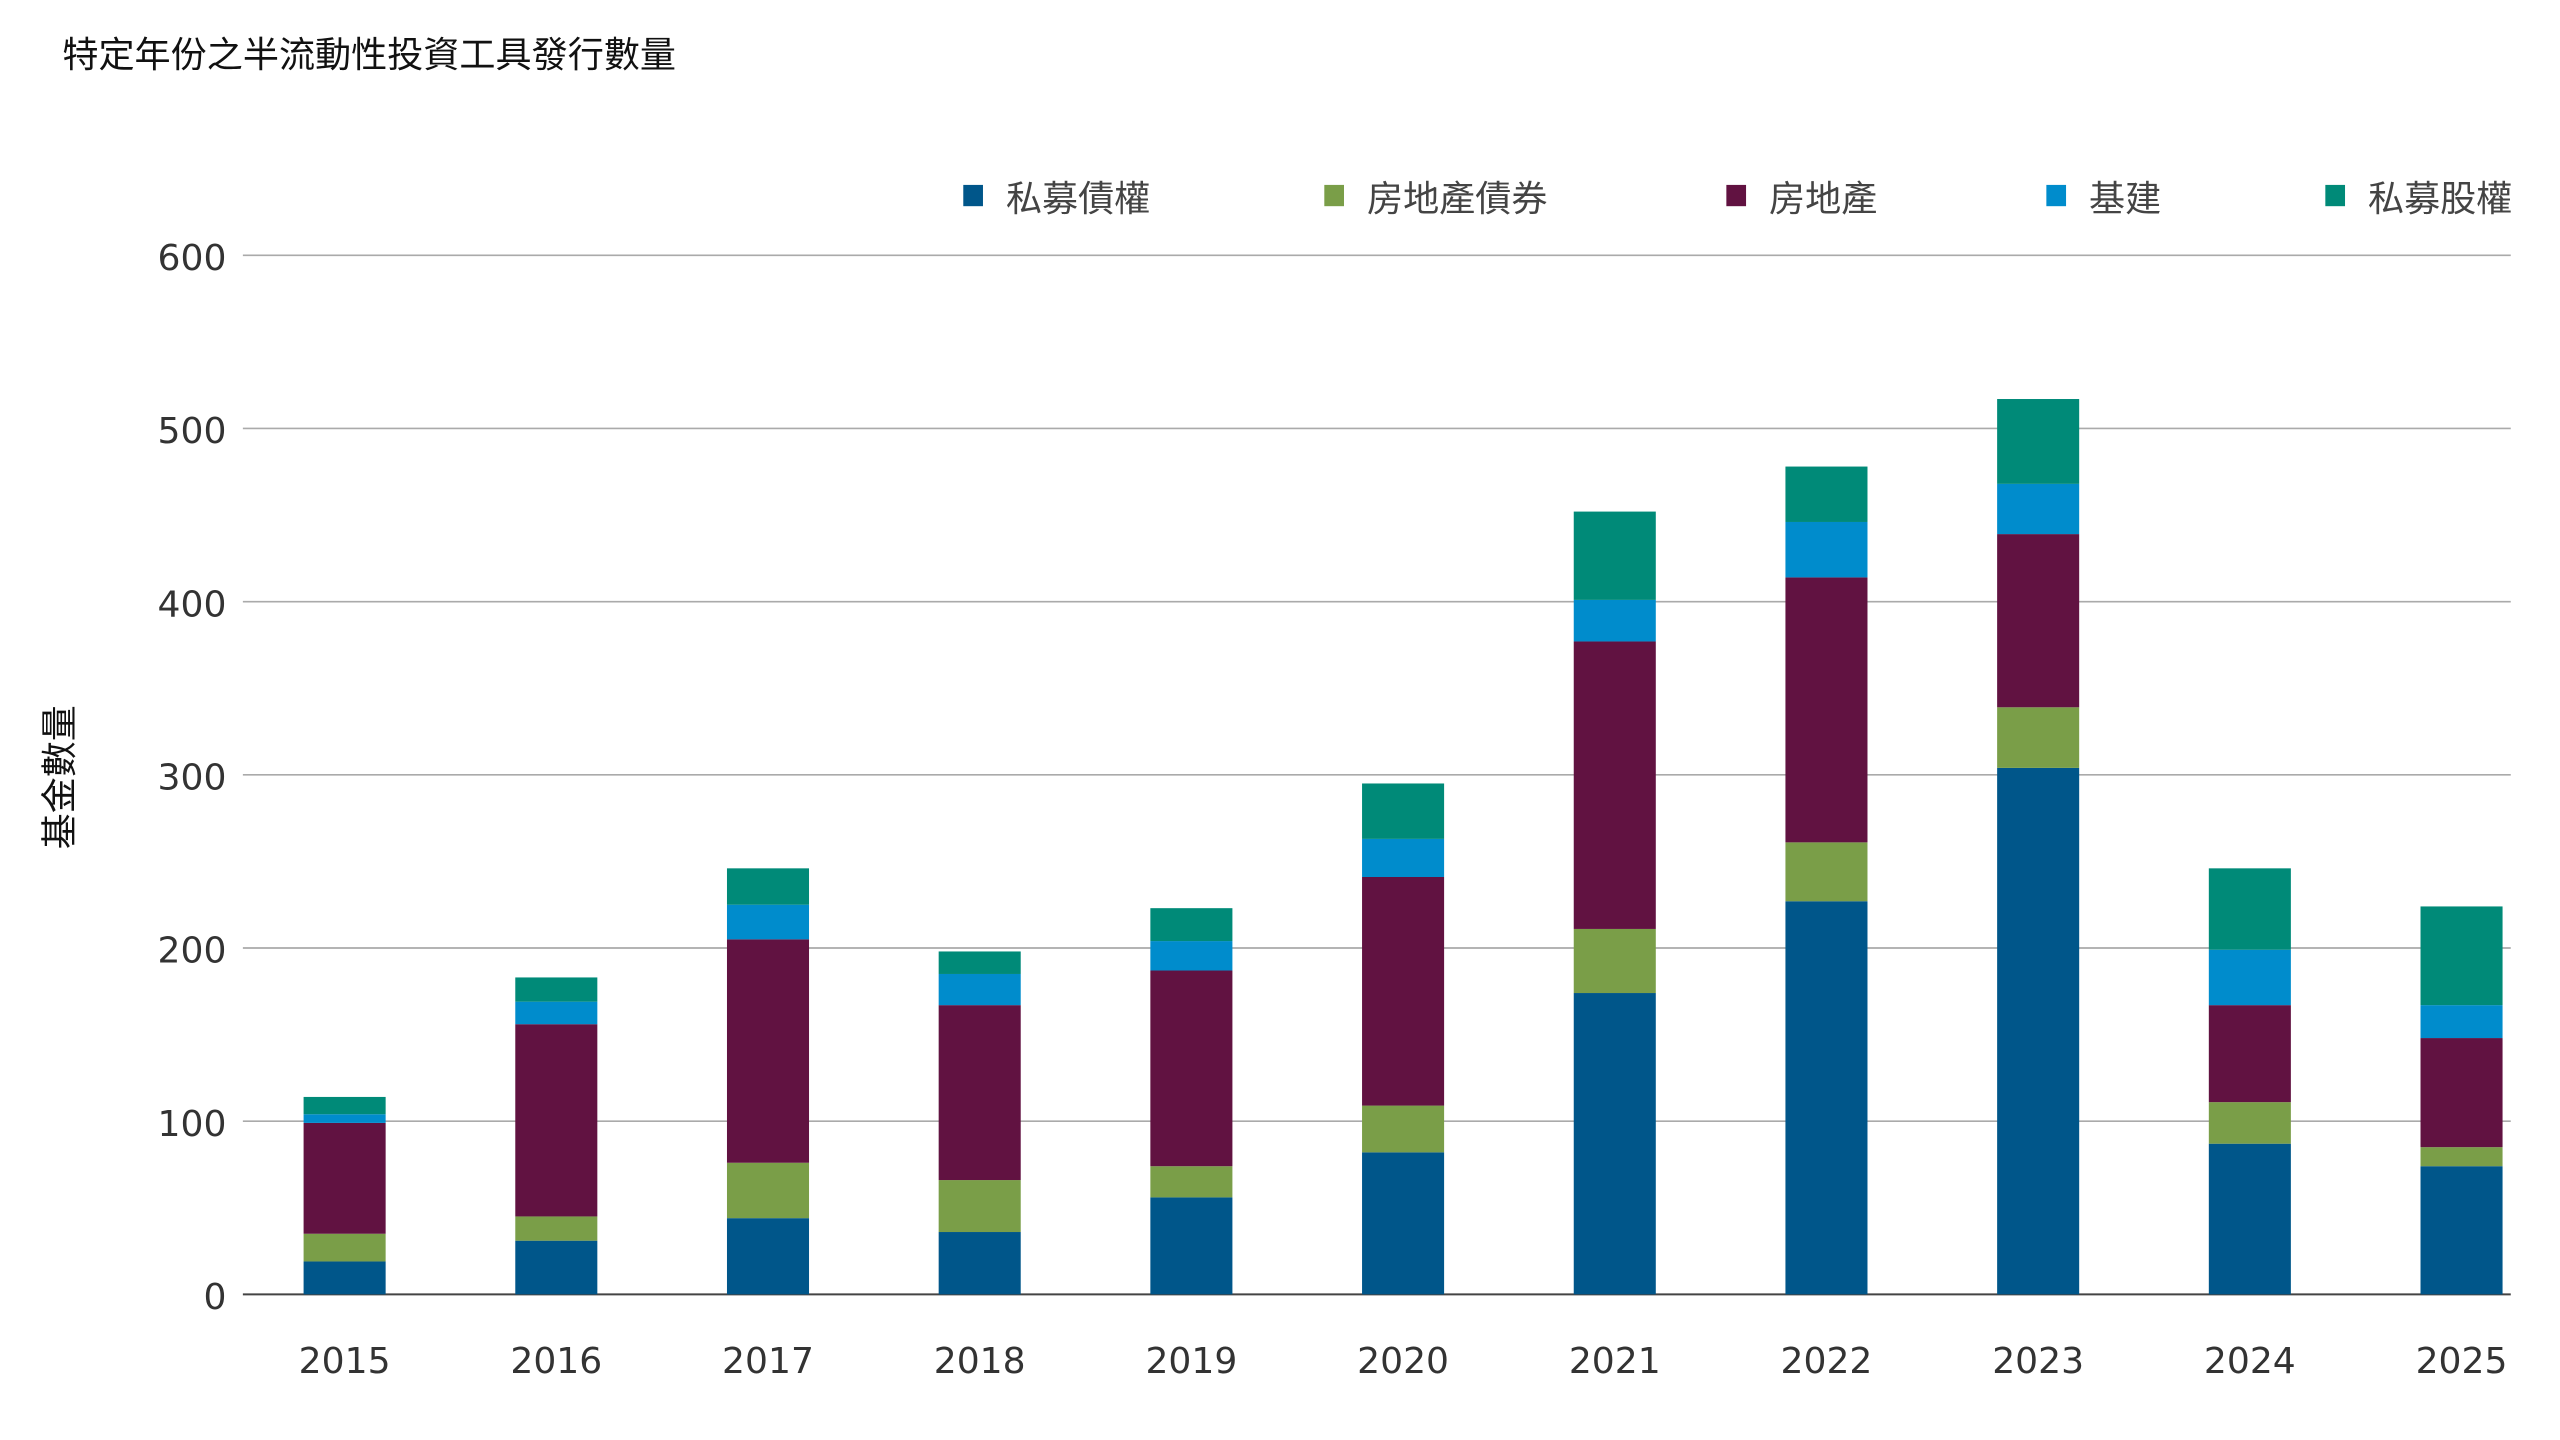  Describe the element at coordinates (2038, 1361) in the screenshot. I see `x-tick-label: 2023` at that location.